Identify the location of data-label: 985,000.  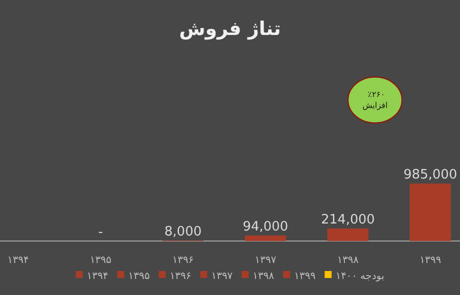
(430, 175).